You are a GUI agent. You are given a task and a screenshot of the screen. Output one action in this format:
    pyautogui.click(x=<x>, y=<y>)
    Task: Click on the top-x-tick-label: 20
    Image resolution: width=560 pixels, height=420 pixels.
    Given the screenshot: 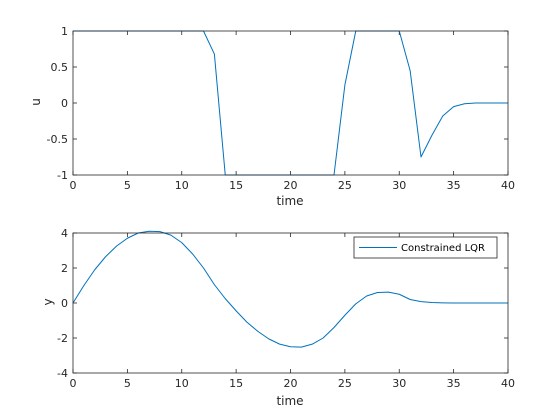 What is the action you would take?
    pyautogui.click(x=291, y=185)
    